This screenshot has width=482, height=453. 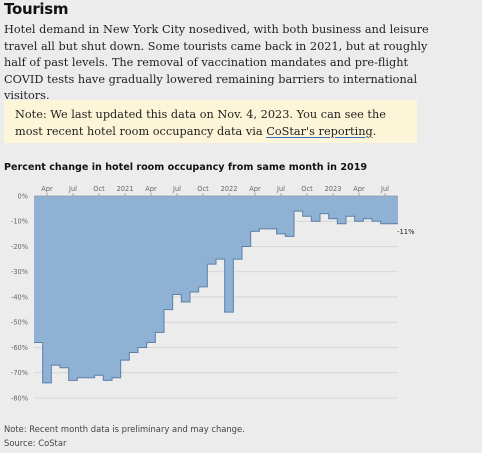 I want to click on x-tick-label: 2021, so click(x=125, y=189).